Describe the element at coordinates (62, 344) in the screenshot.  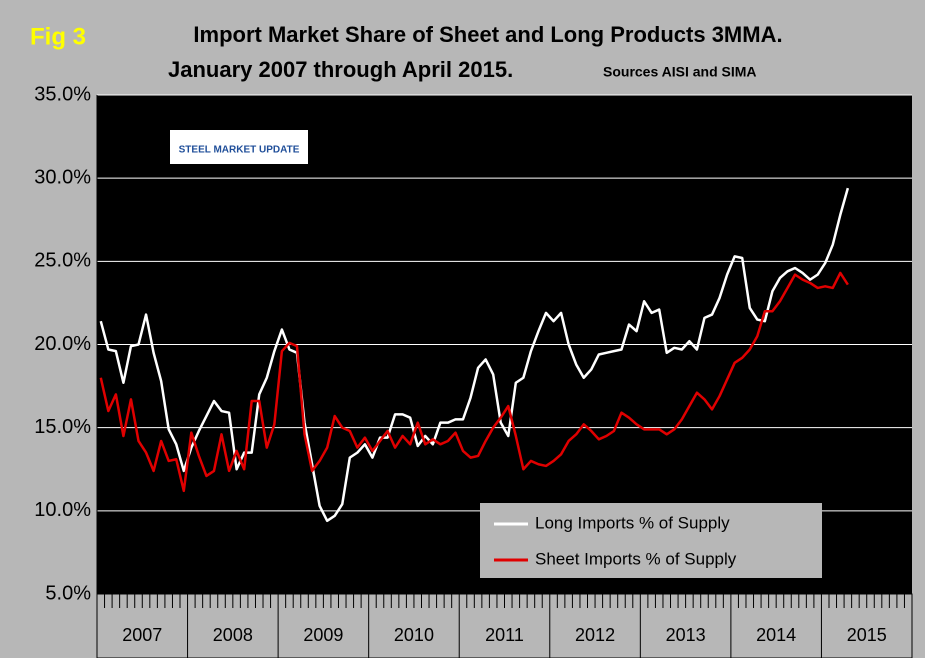
I see `y-tick-label: 20.0%` at that location.